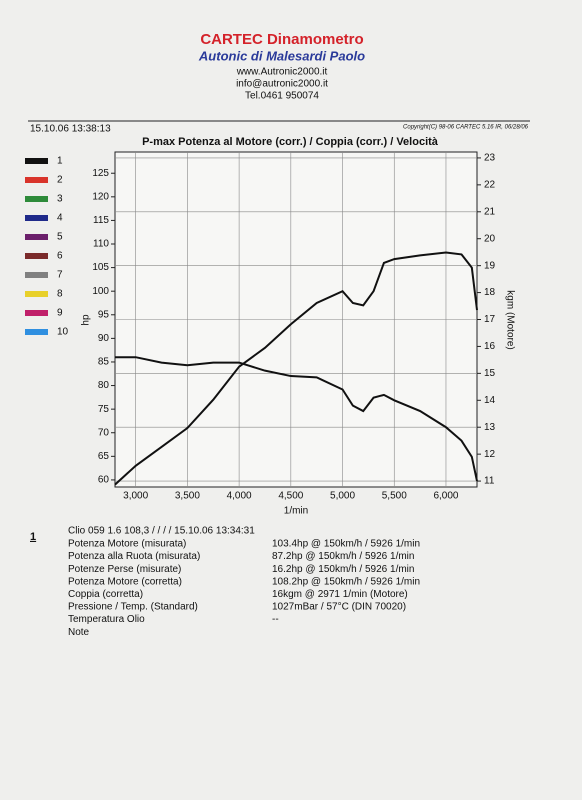 The image size is (582, 800). I want to click on x-tick-label: 4,000, so click(239, 496).